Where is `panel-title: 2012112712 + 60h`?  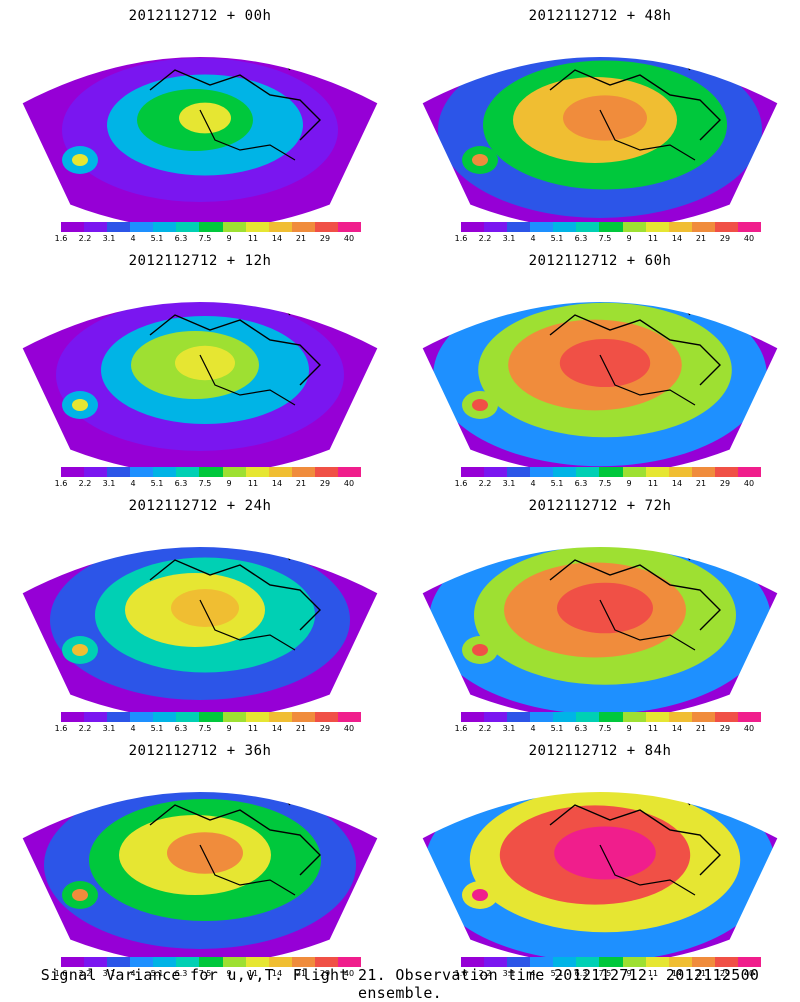
panel-title: 2012112712 + 60h is located at coordinates (600, 261).